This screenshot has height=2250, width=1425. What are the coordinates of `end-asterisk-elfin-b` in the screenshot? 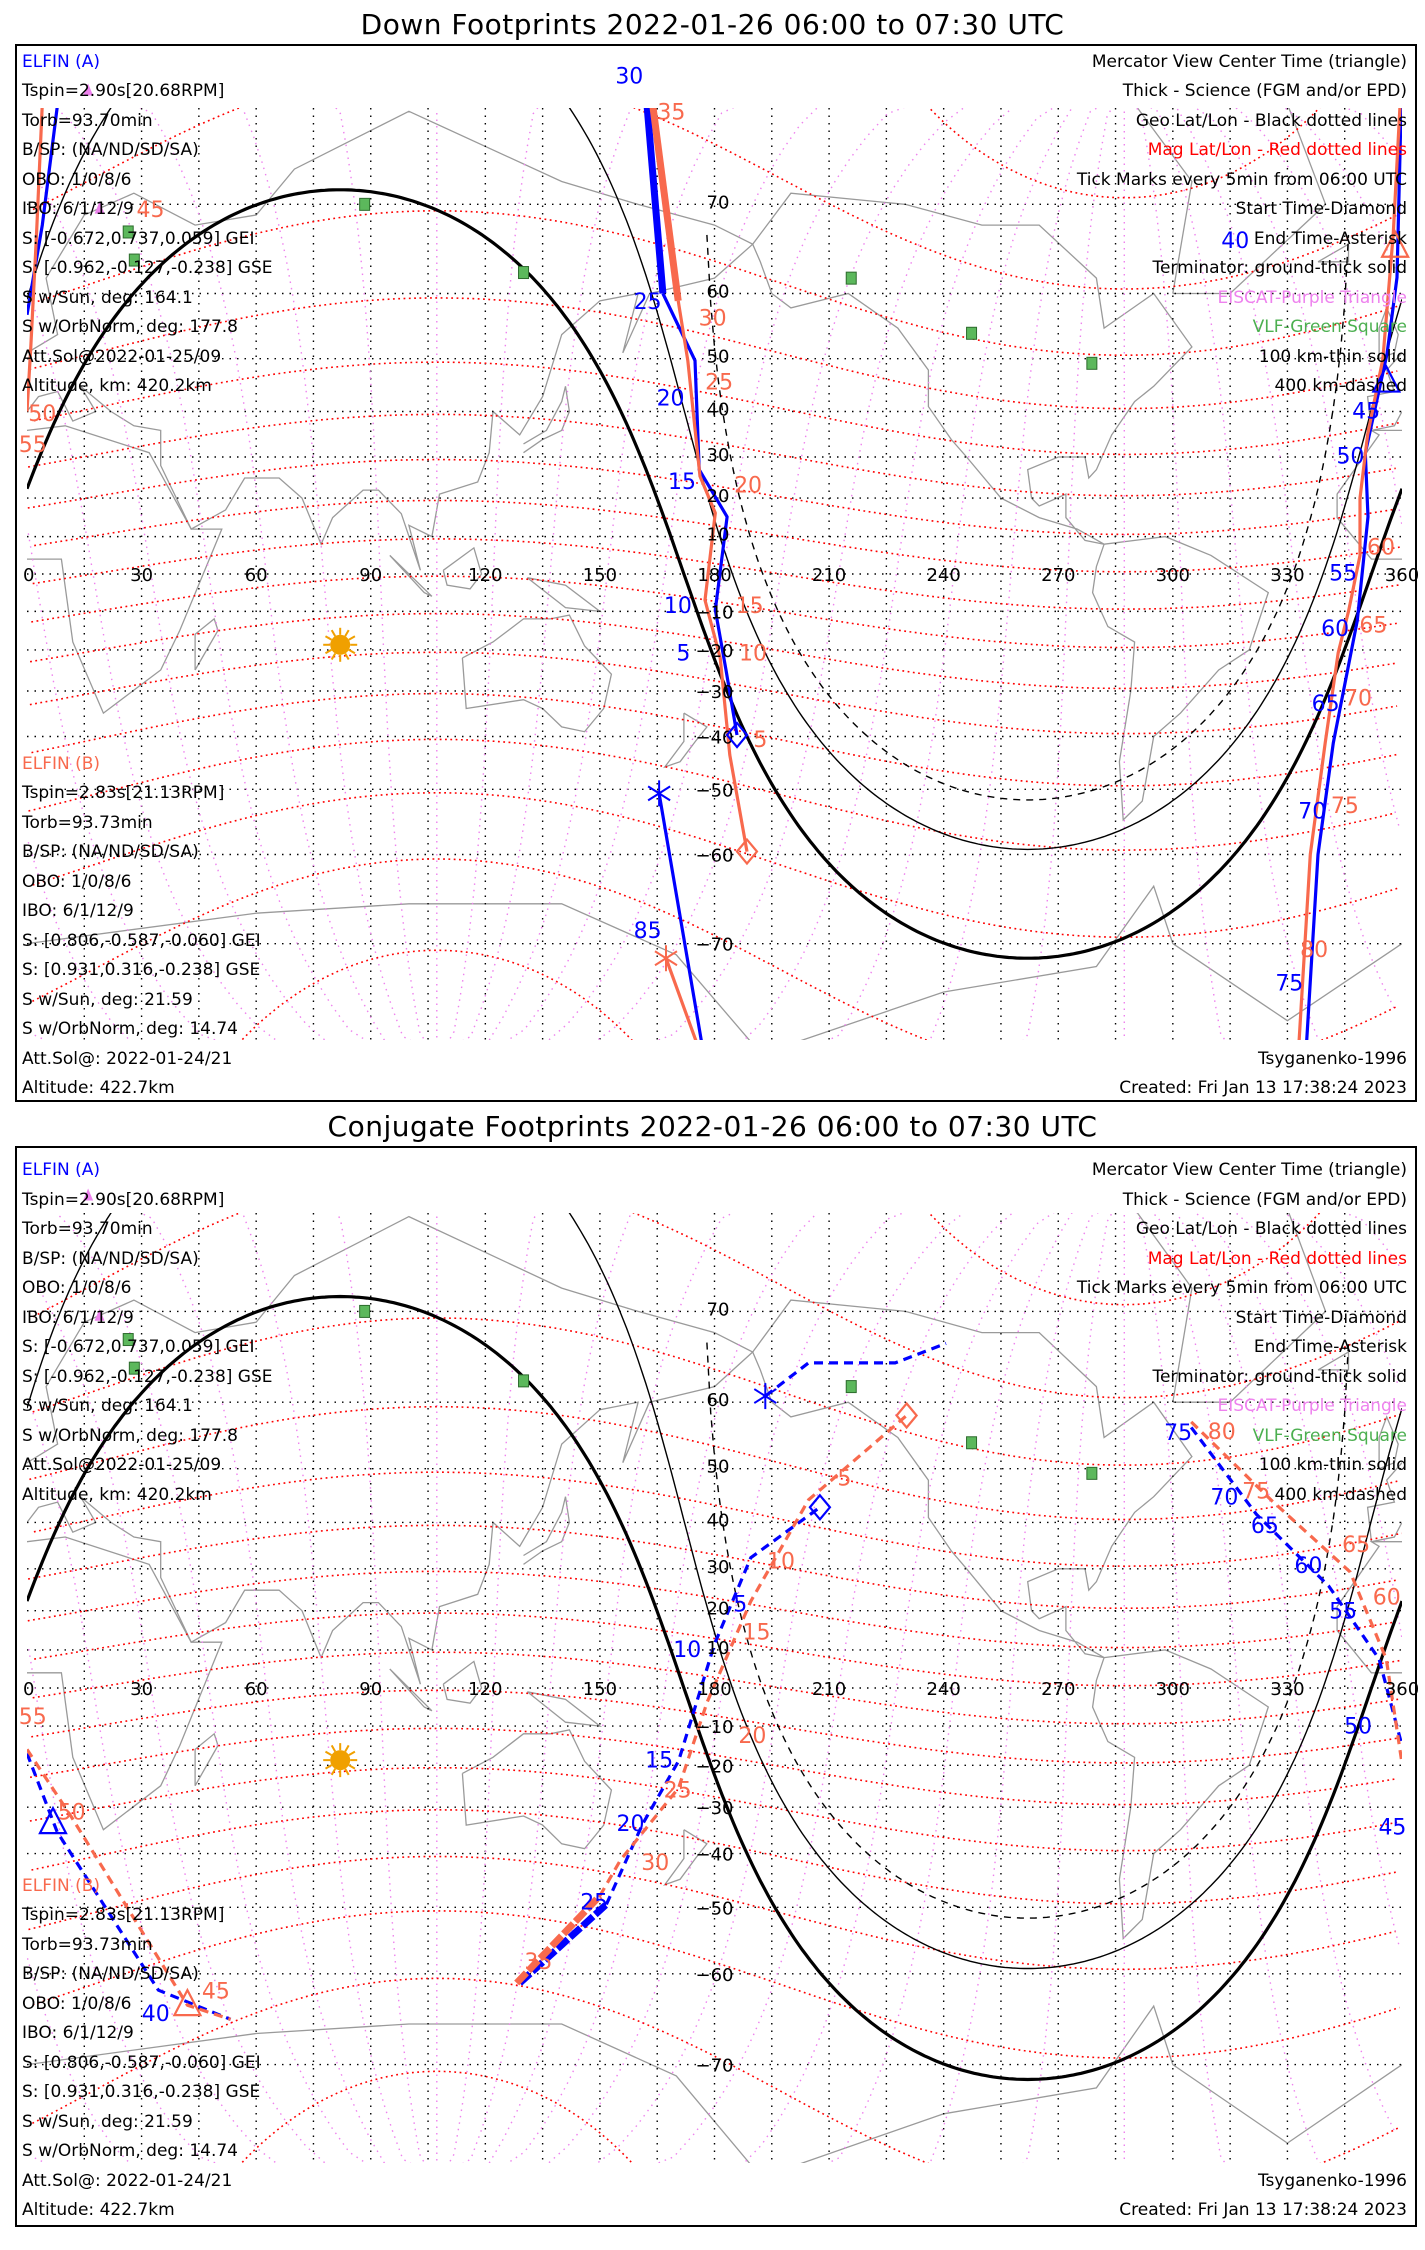 It's located at (666, 958).